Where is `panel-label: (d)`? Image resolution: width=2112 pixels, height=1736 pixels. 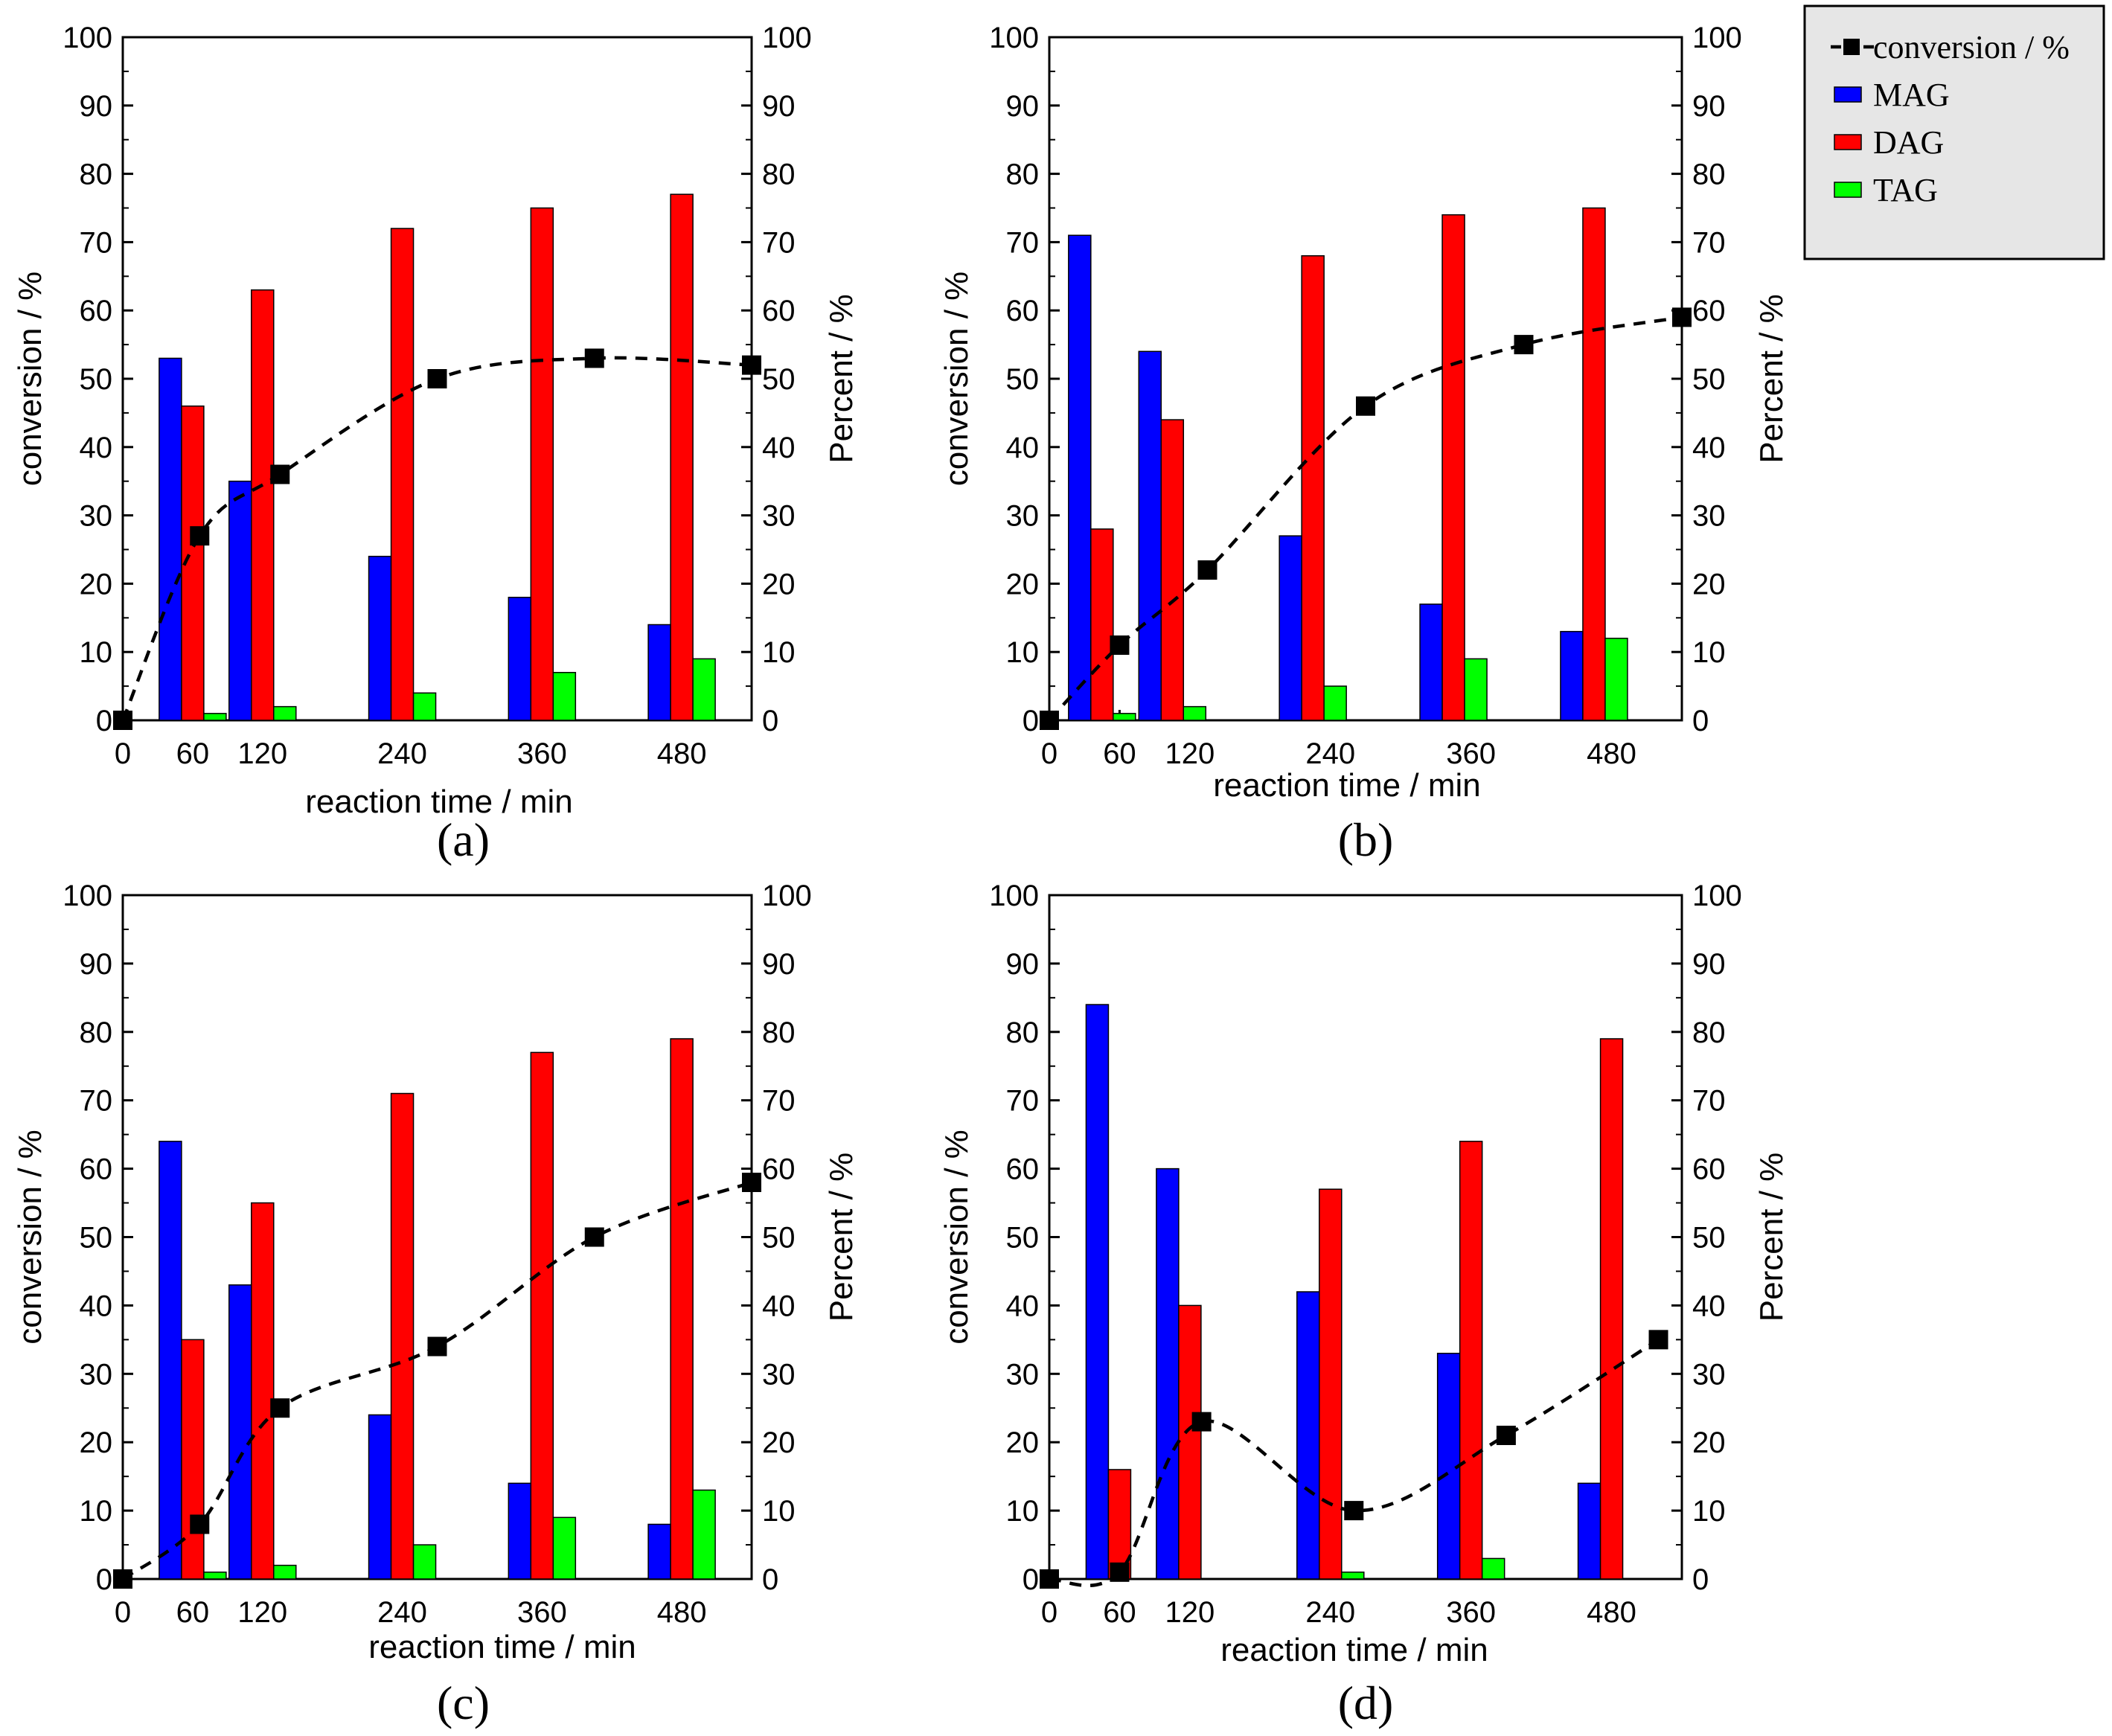 panel-label: (d) is located at coordinates (1366, 1702).